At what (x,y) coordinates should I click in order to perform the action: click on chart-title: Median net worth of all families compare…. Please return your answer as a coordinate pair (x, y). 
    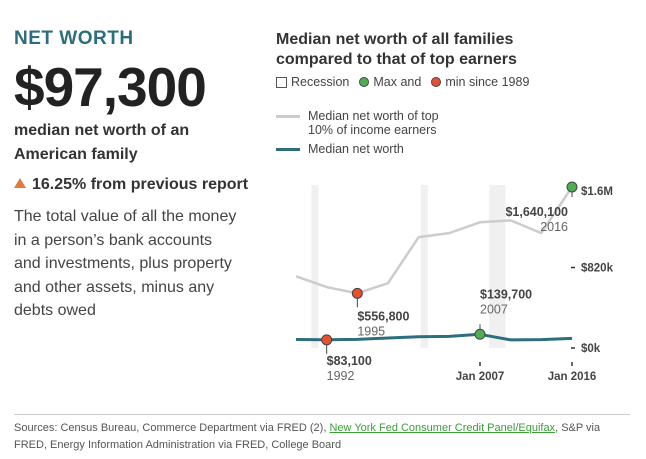
    Looking at the image, I should click on (396, 49).